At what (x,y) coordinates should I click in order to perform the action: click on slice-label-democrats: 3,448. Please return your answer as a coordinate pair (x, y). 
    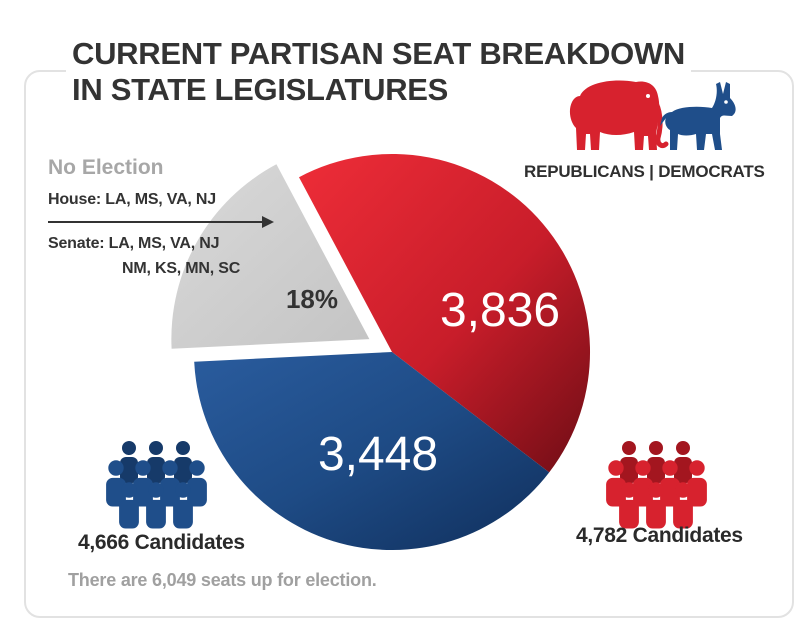
    Looking at the image, I should click on (378, 454).